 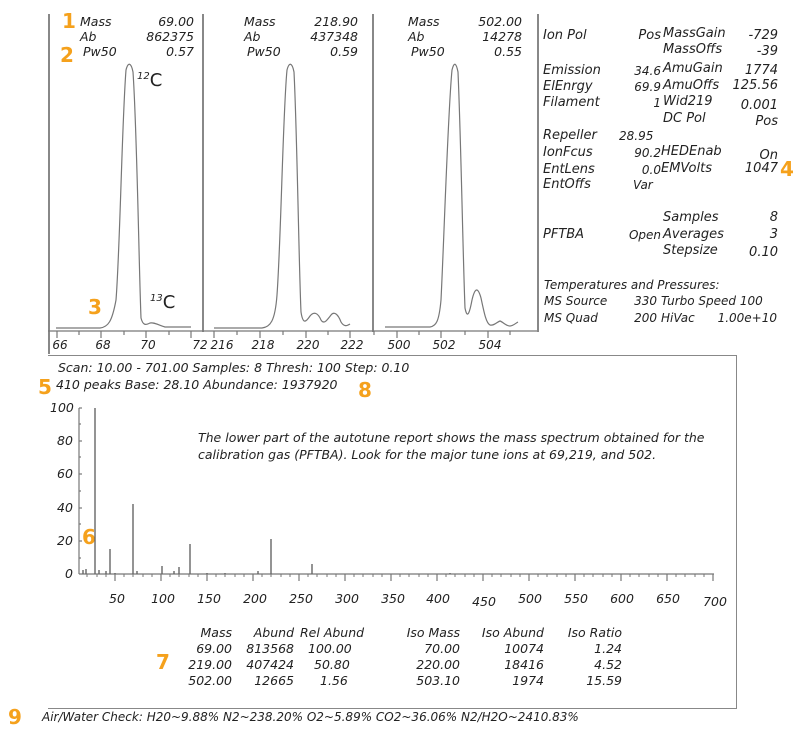 What do you see at coordinates (508, 51) in the screenshot?
I see `pw50-value: 0.55` at bounding box center [508, 51].